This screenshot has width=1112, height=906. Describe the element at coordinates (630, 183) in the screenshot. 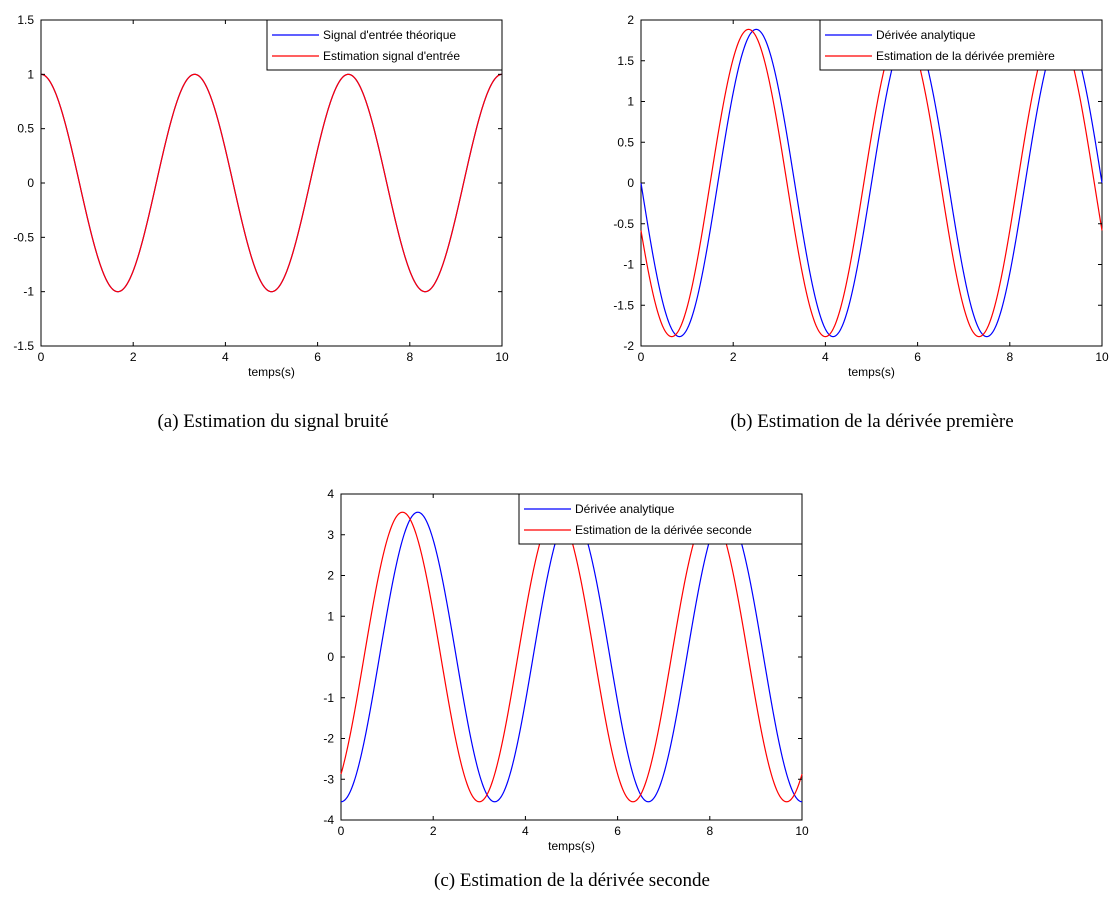

I see `y-tick-label-b-4: 0` at that location.